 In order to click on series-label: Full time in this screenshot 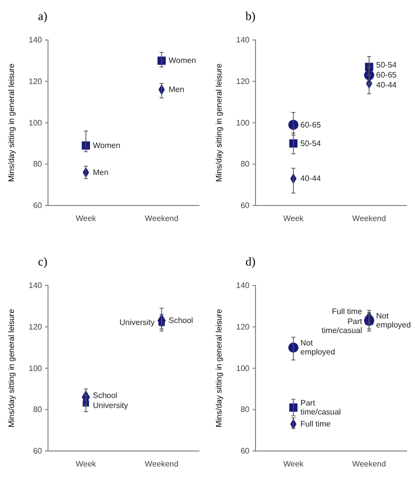, I will do `click(316, 424)`.